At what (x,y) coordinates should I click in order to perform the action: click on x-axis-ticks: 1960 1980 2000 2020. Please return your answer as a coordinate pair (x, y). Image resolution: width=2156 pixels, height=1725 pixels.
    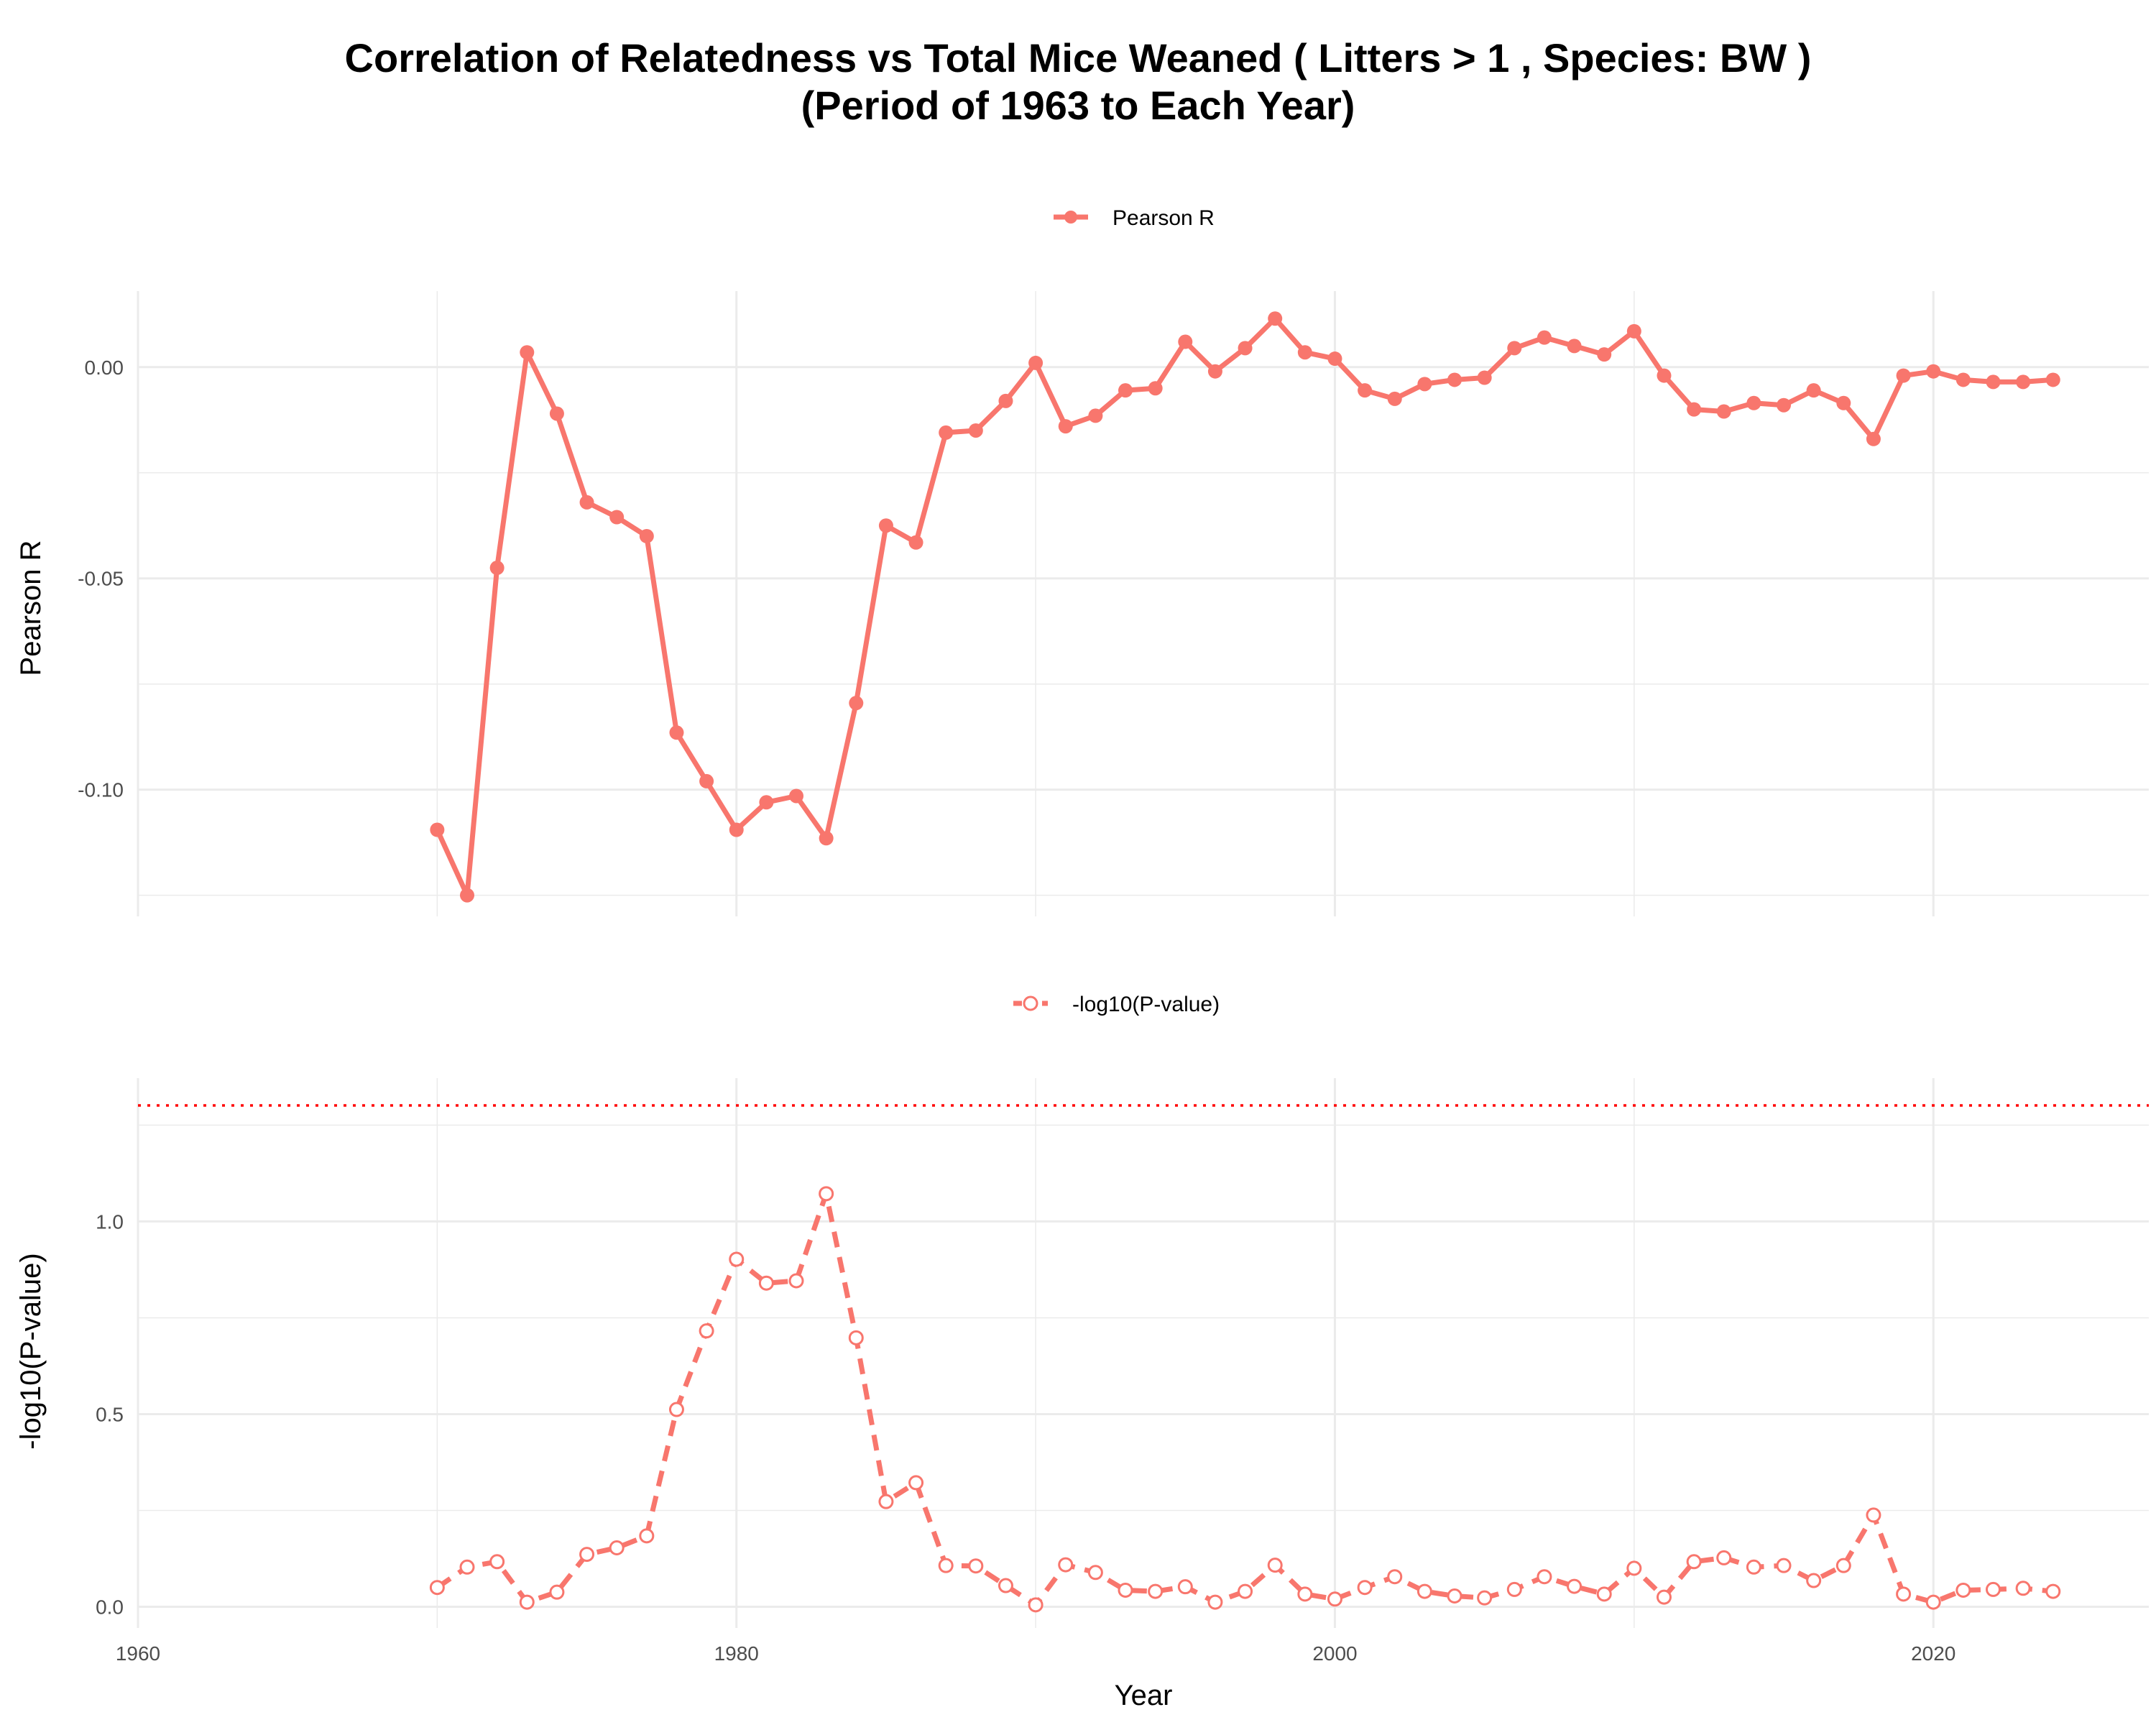
    Looking at the image, I should click on (1036, 1653).